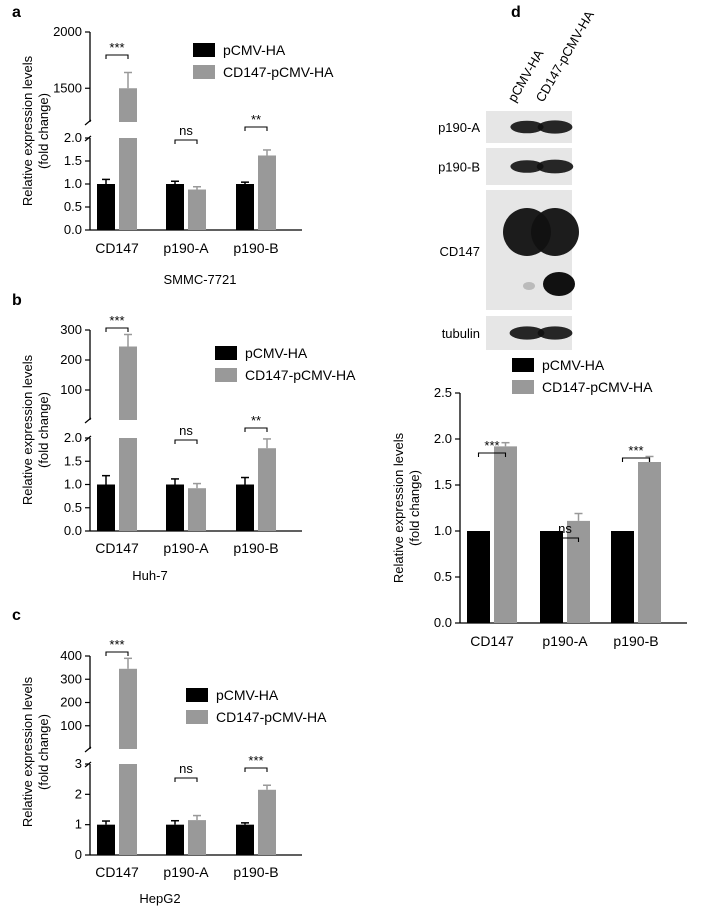  I want to click on chart1-bar-1-0-lower, so click(128, 484).